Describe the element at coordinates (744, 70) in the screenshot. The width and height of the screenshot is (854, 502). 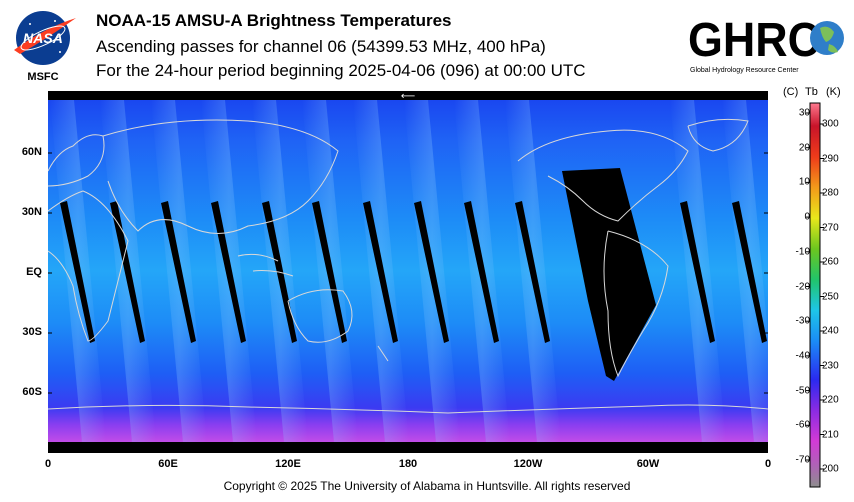
I see `svg-text:Global Hydrology Resource Cent: Global Hydrology Resource Center` at that location.